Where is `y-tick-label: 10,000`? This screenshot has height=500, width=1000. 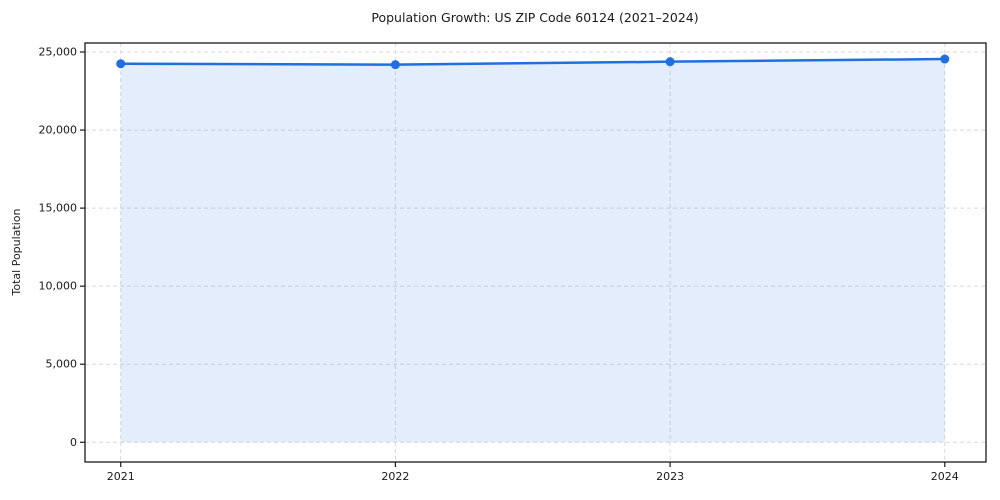 y-tick-label: 10,000 is located at coordinates (58, 286).